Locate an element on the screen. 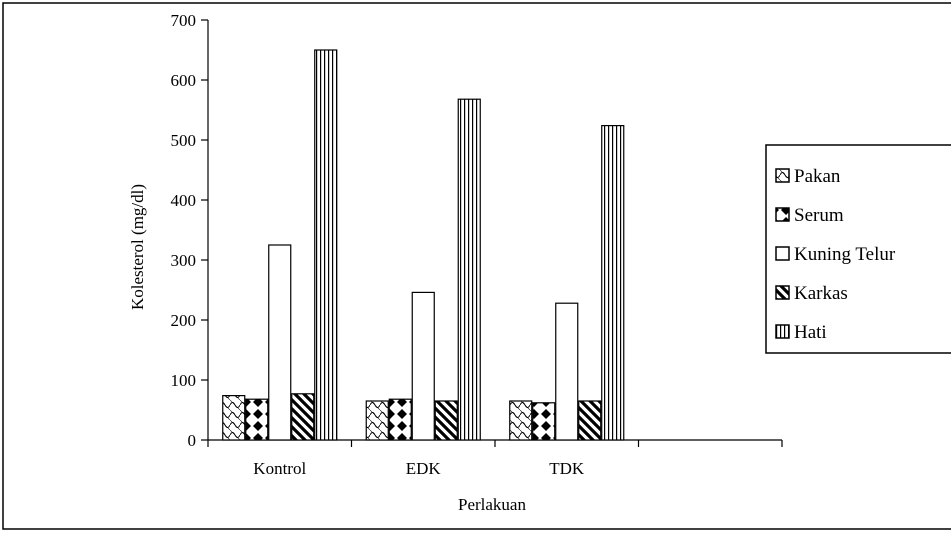 The image size is (951, 536). x-tick-label: EDK is located at coordinates (424, 468).